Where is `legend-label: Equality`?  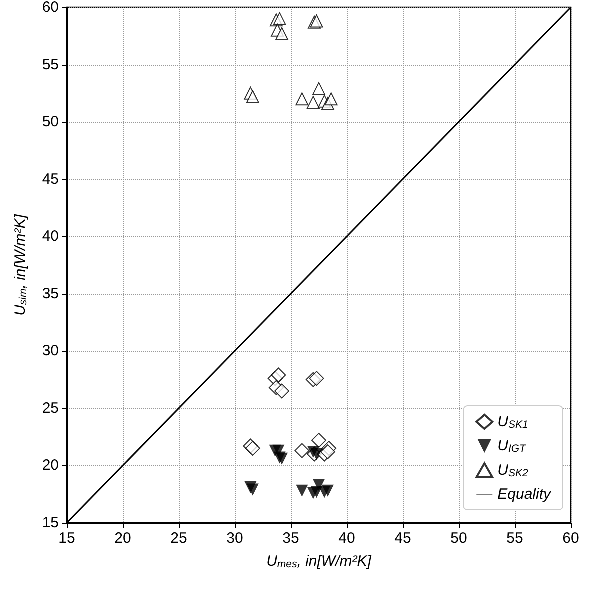
legend-label: Equality is located at coordinates (525, 494).